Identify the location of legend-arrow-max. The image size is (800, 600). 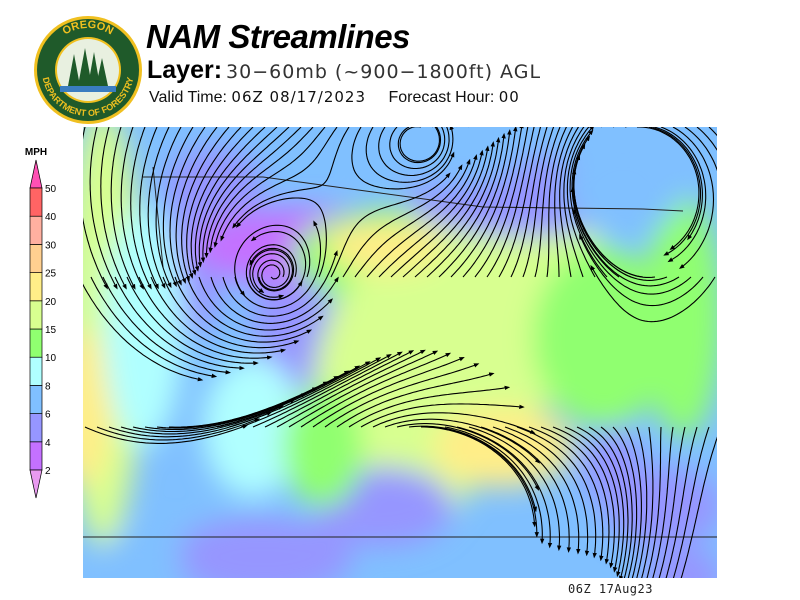
(36, 174).